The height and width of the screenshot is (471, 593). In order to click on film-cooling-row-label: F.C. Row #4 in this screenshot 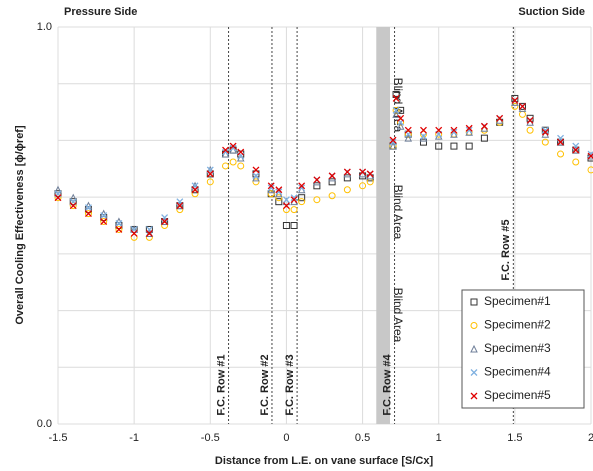, I will do `click(387, 385)`.